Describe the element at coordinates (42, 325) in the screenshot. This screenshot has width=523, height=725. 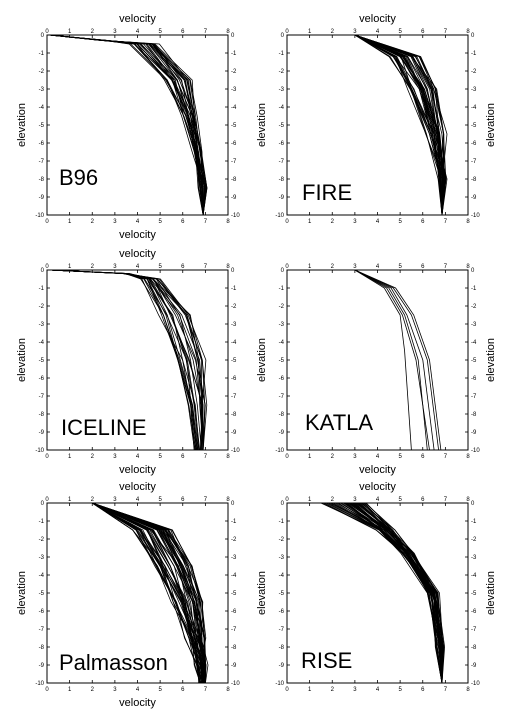
I see `y-tick-label: -3` at that location.